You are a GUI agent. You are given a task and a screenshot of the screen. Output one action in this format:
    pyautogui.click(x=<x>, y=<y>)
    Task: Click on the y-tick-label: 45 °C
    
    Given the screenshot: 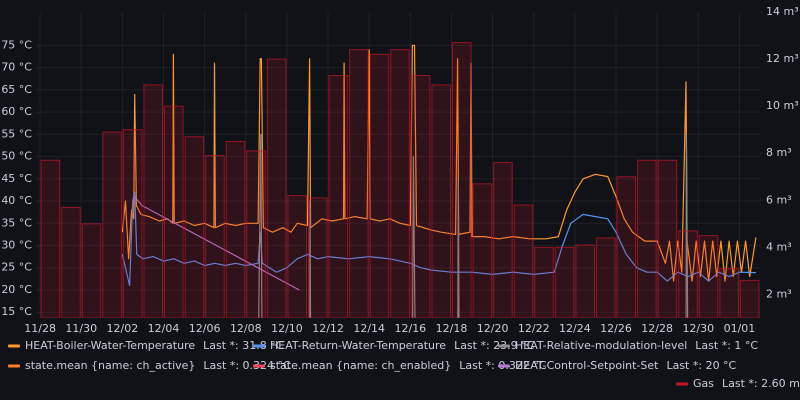 What is the action you would take?
    pyautogui.click(x=16, y=178)
    